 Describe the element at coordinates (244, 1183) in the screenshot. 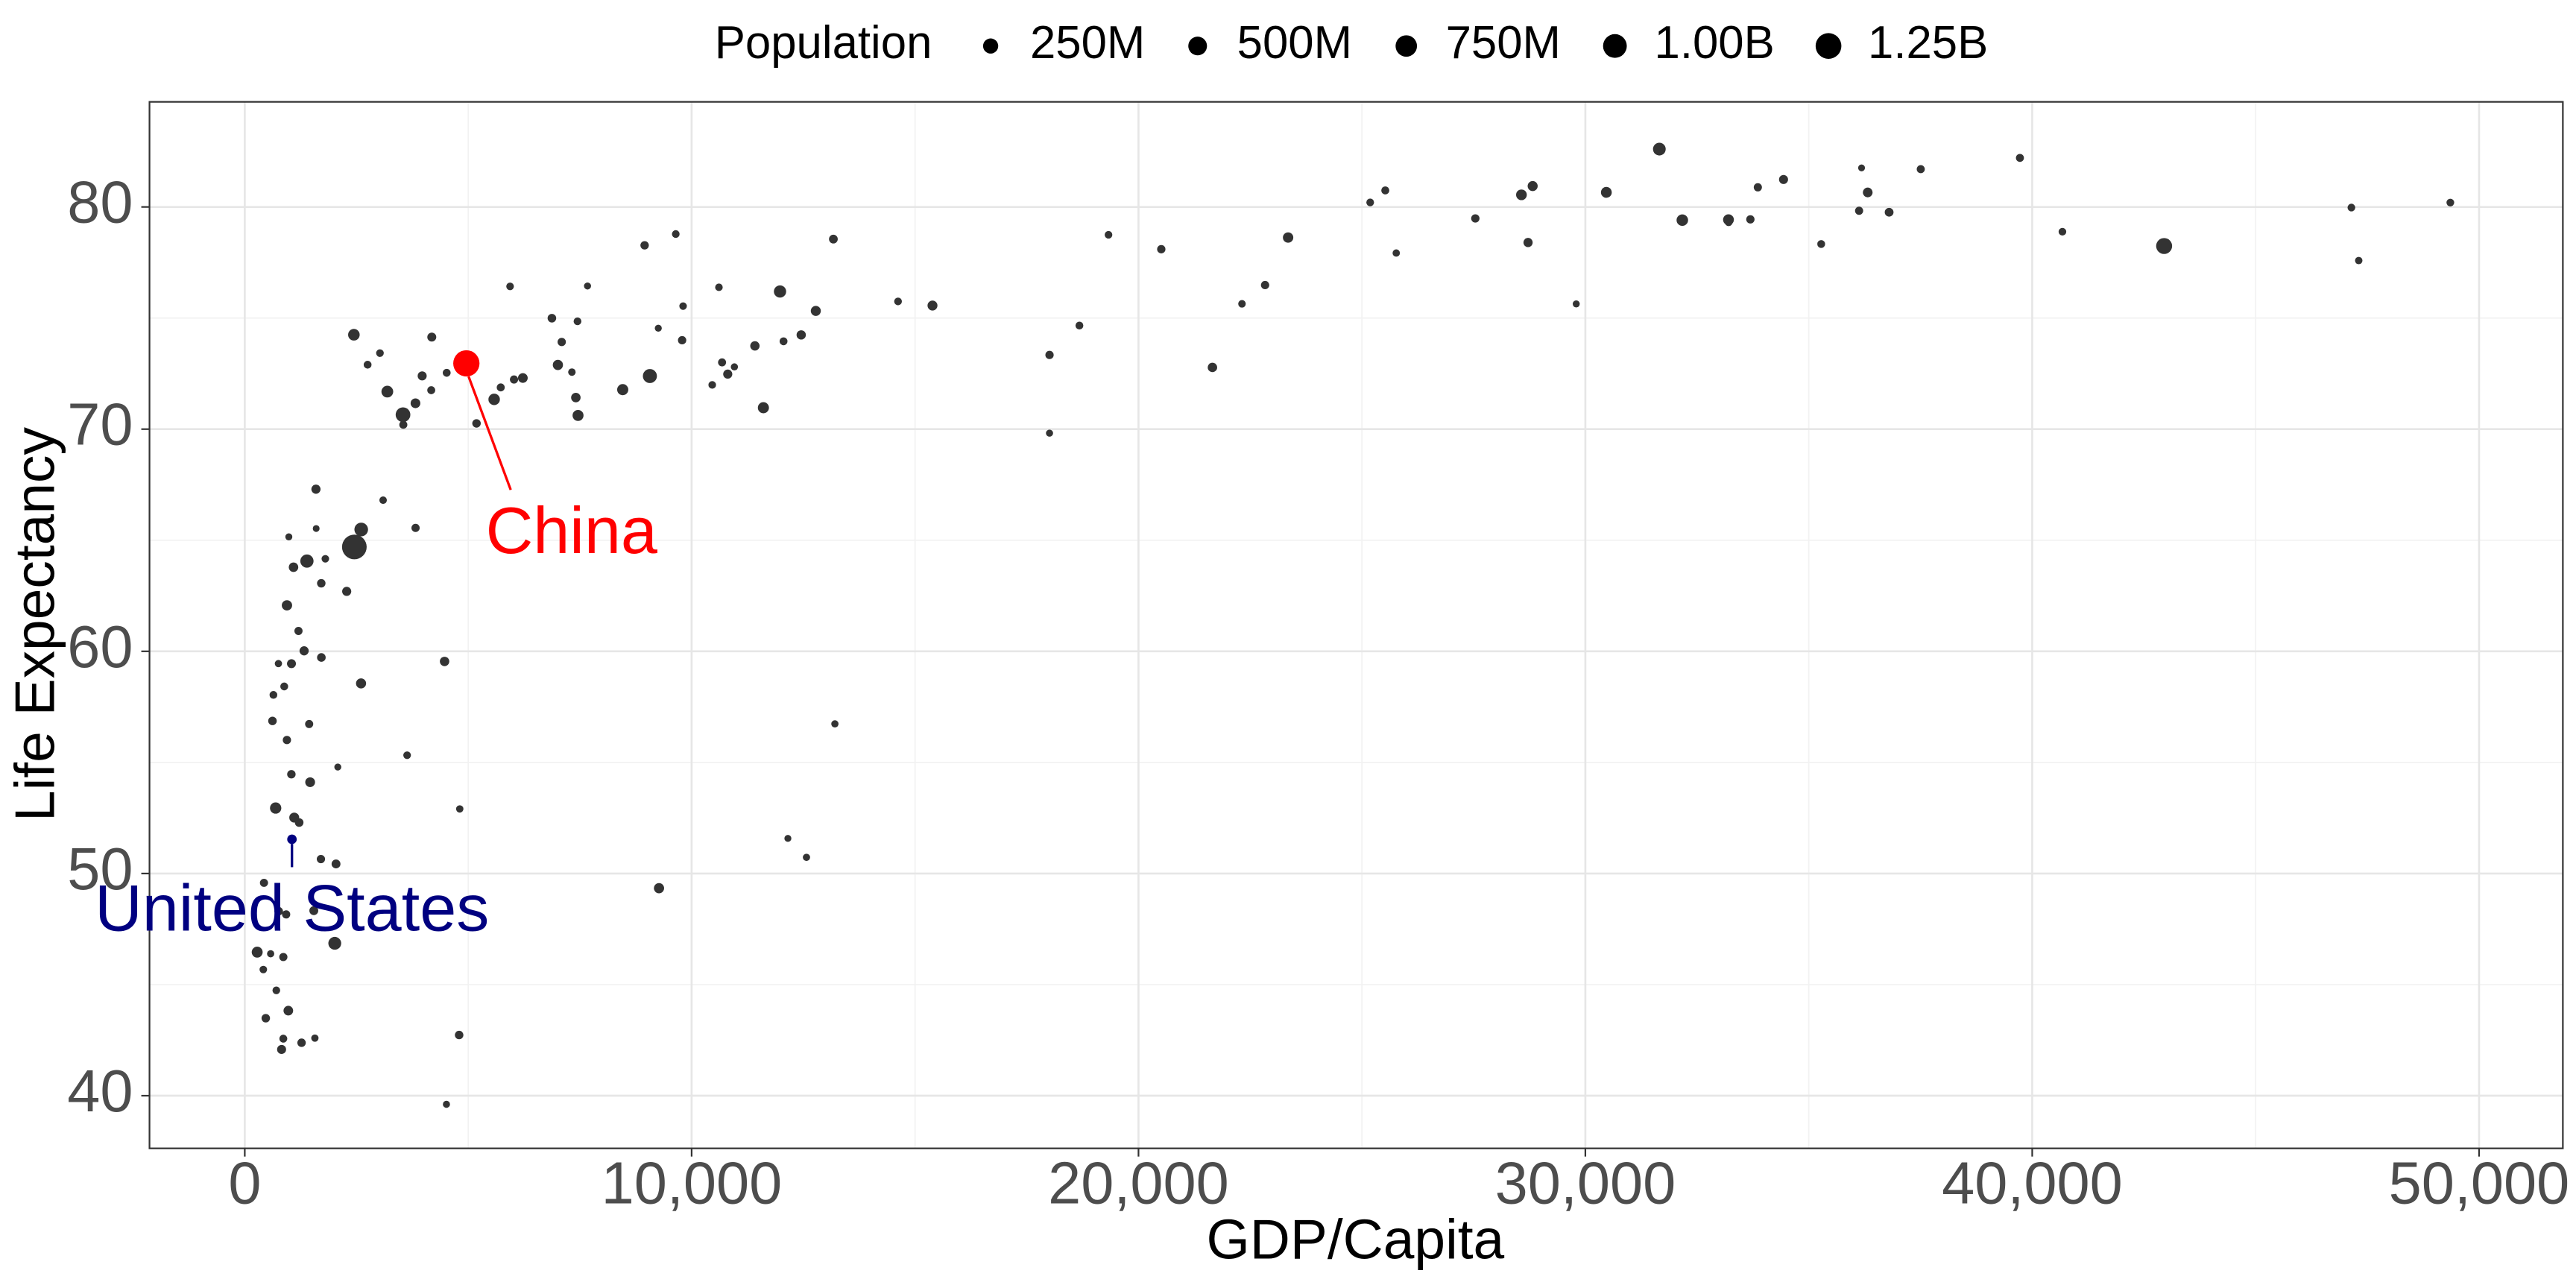

I see `x-tick-label: 0` at that location.